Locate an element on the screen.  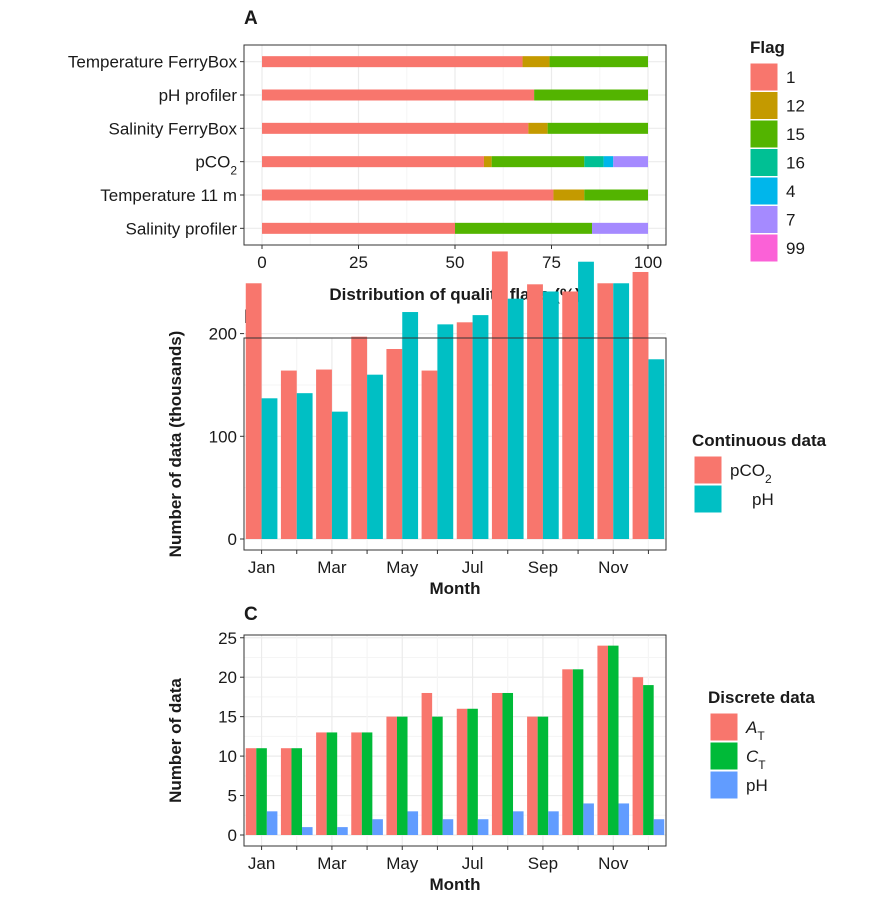
panel-b-plot-area is located at coordinates (455, 444).